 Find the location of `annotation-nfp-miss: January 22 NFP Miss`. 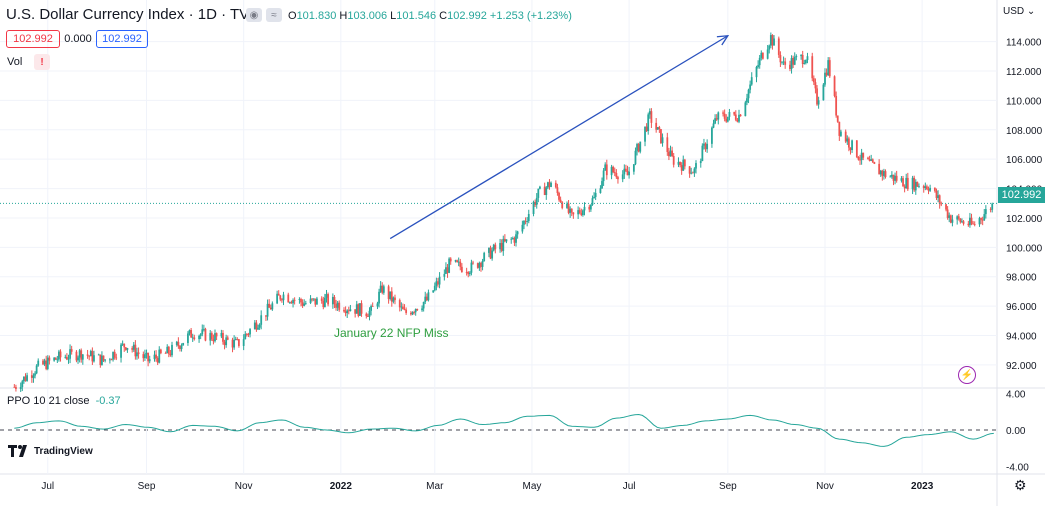

annotation-nfp-miss: January 22 NFP Miss is located at coordinates (391, 333).